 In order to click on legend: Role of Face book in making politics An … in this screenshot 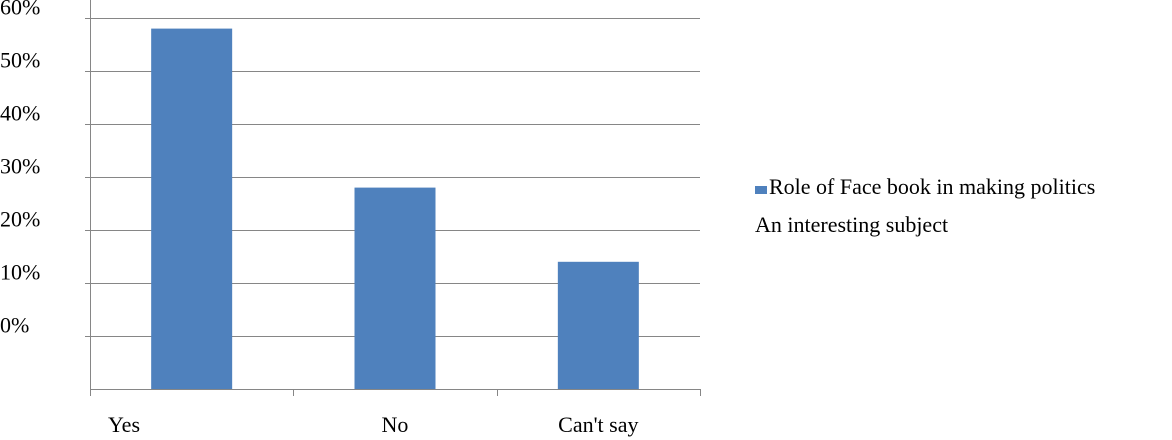, I will do `click(925, 206)`.